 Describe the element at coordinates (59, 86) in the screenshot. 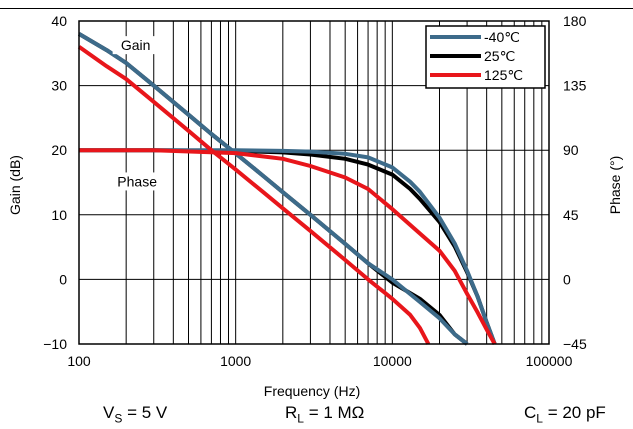

I see `y-tick-label: 30` at that location.